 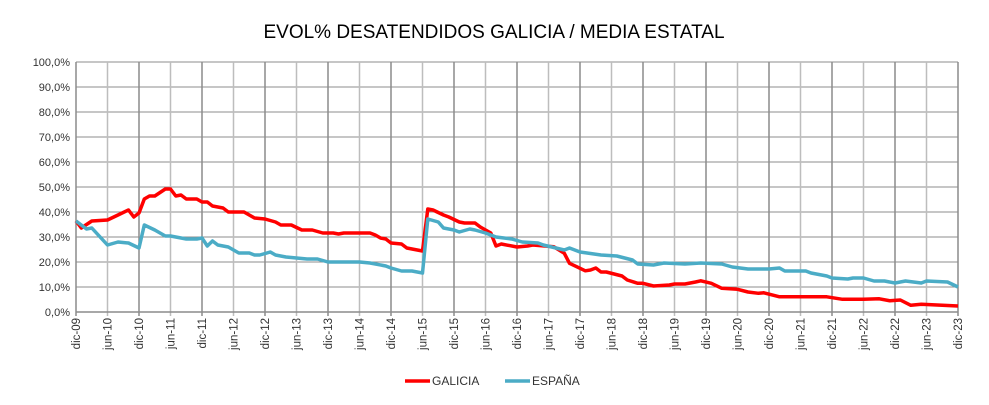 I want to click on x-tick-label: jun-18, so click(x=613, y=334).